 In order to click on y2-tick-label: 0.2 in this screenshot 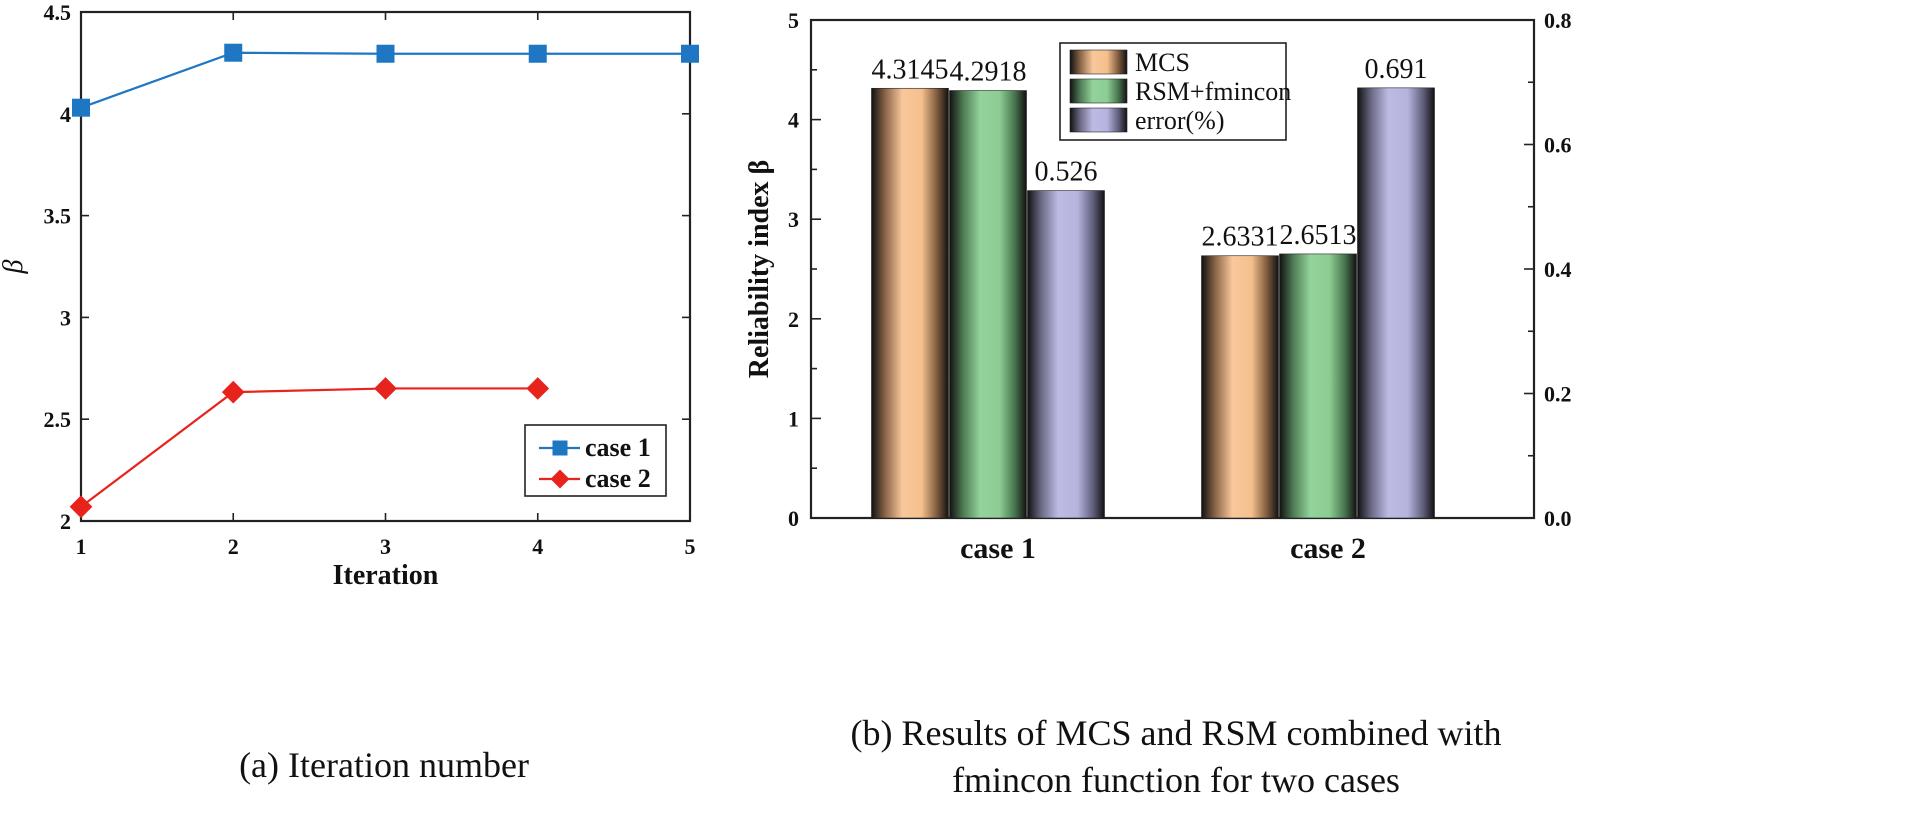, I will do `click(1558, 394)`.